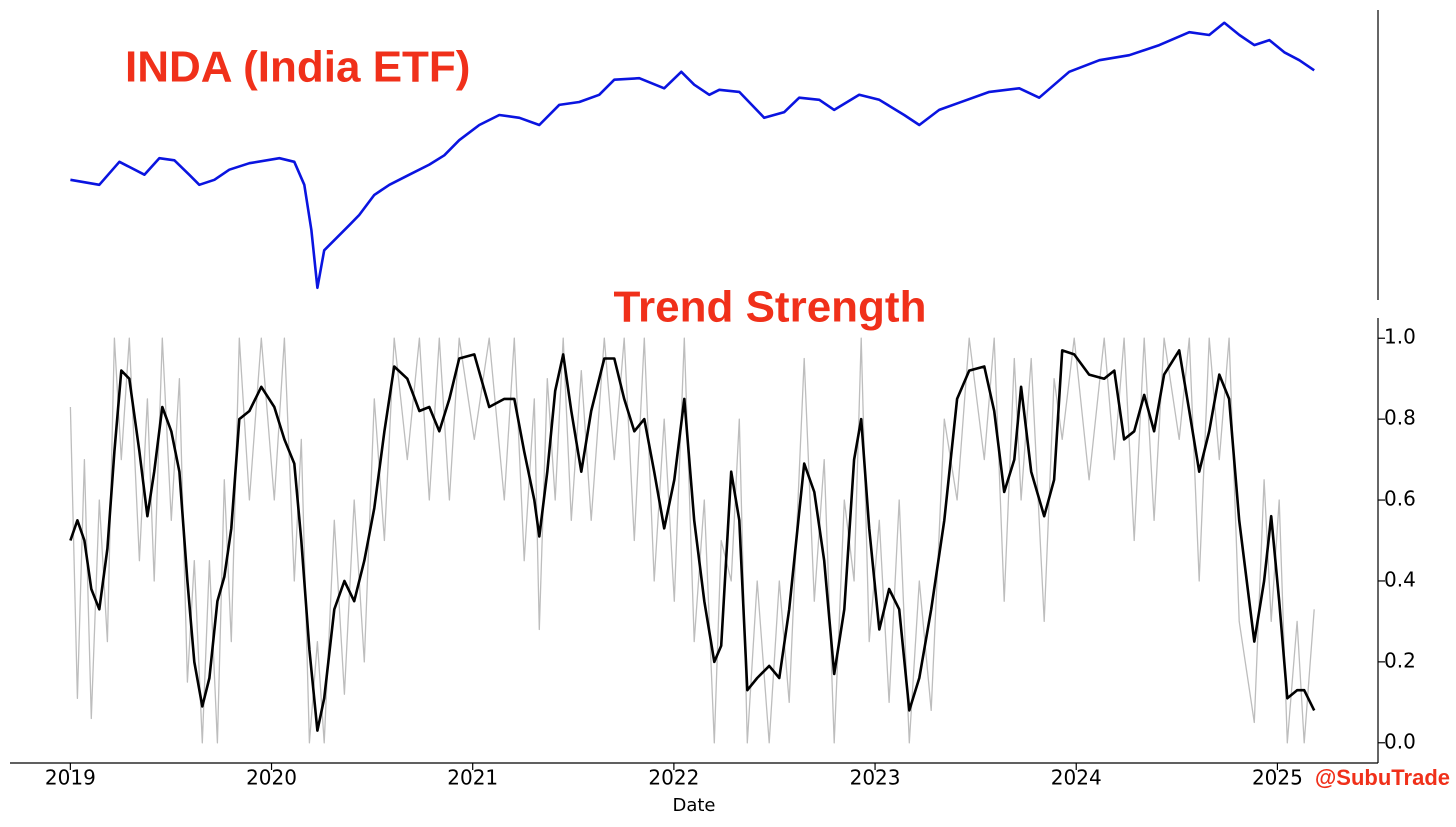 The height and width of the screenshot is (827, 1456). What do you see at coordinates (1400, 660) in the screenshot?
I see `y-tick-label: 0.2` at bounding box center [1400, 660].